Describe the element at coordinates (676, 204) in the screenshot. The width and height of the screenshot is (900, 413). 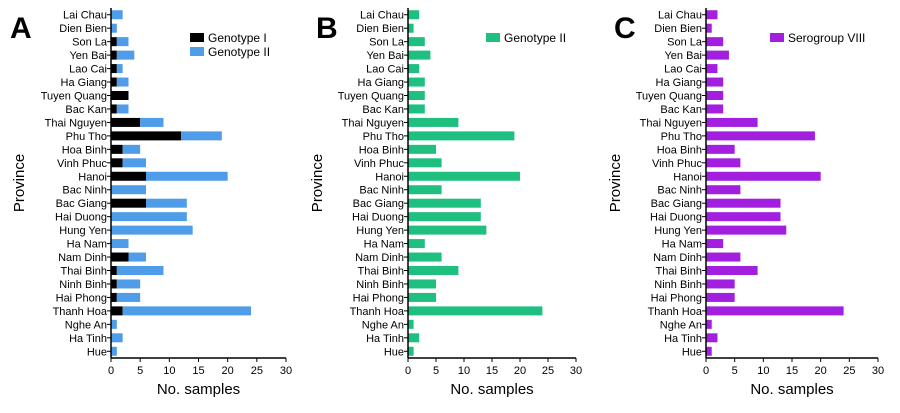
I see `y-tick-label-bac-giang: Bac Giang` at that location.